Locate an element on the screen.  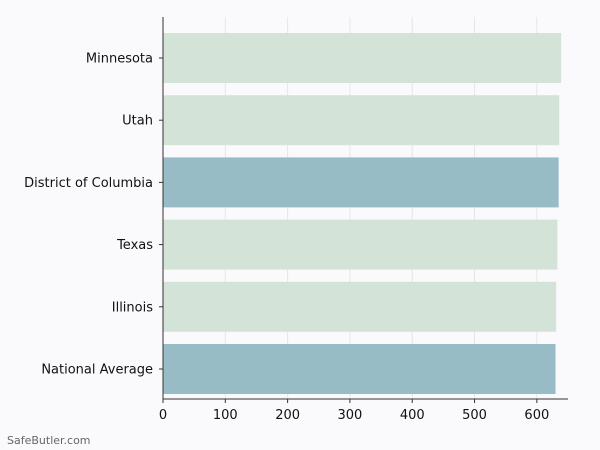
bar-national-average is located at coordinates (359, 369).